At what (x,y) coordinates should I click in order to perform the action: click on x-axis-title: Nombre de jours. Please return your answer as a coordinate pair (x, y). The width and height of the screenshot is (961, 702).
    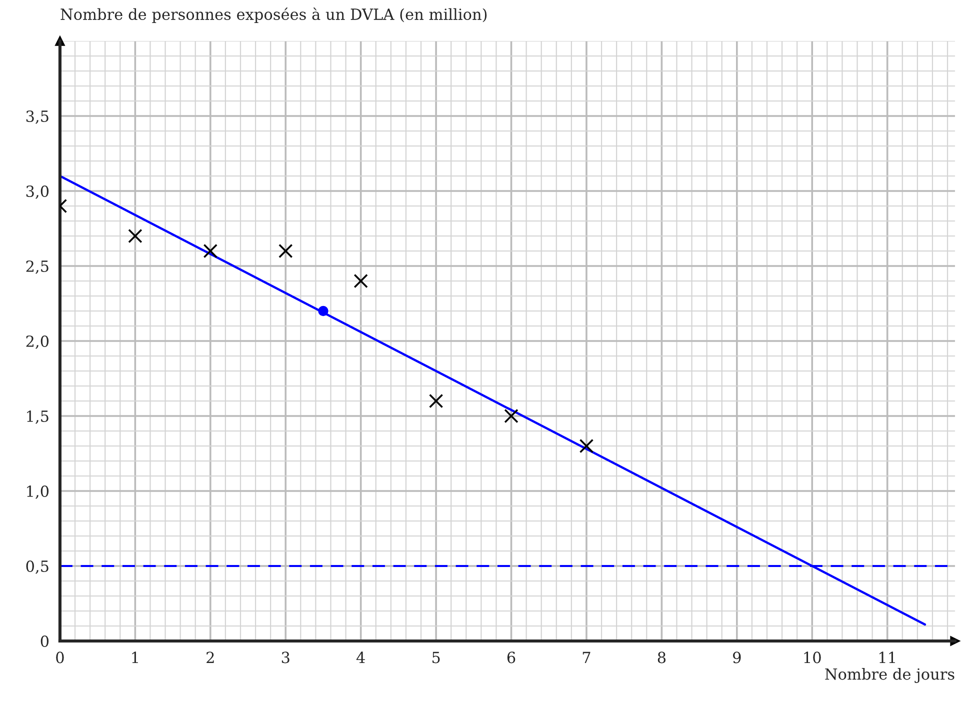
    Looking at the image, I should click on (889, 675).